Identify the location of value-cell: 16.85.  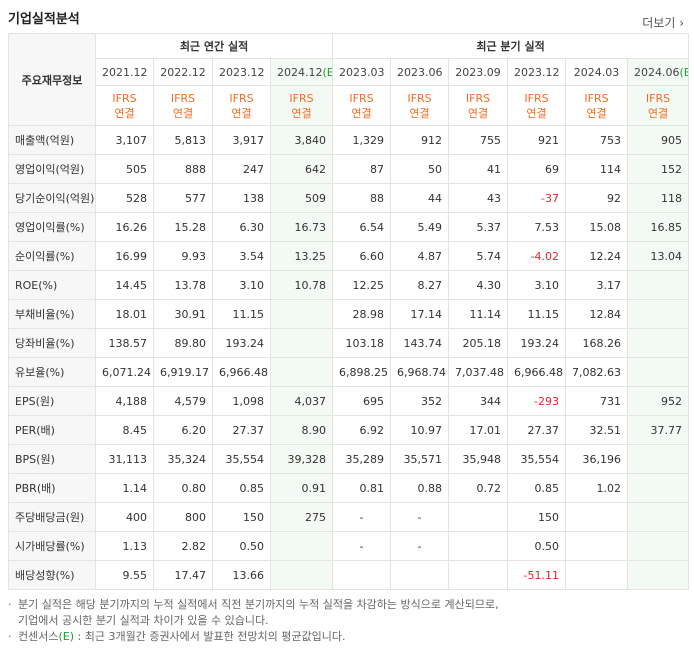
(658, 227).